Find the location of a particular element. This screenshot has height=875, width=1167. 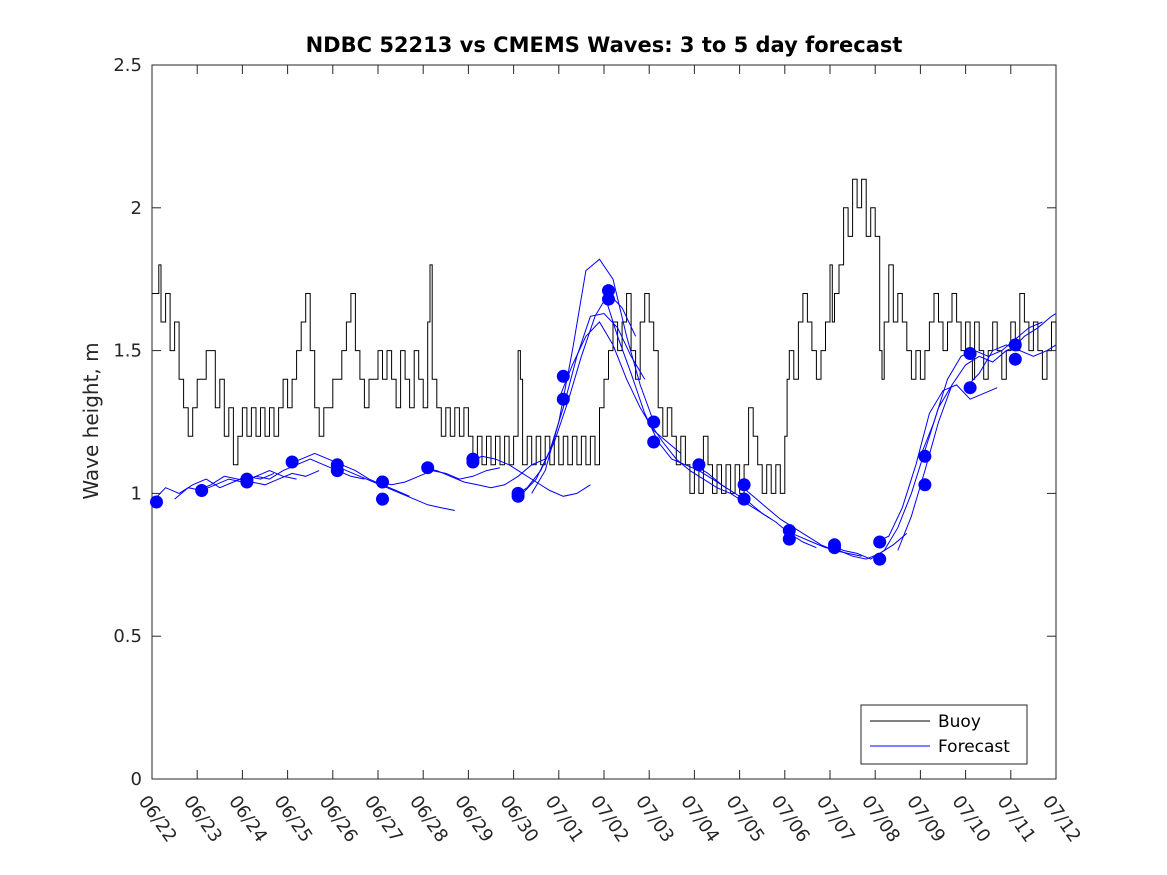

x-tick-label: 06/25 is located at coordinates (293, 819).